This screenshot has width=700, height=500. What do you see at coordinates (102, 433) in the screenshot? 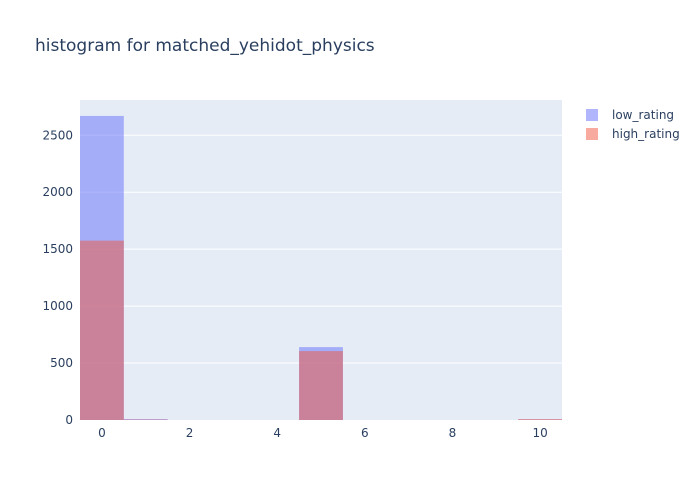
I see `x-tick-label: 0` at bounding box center [102, 433].